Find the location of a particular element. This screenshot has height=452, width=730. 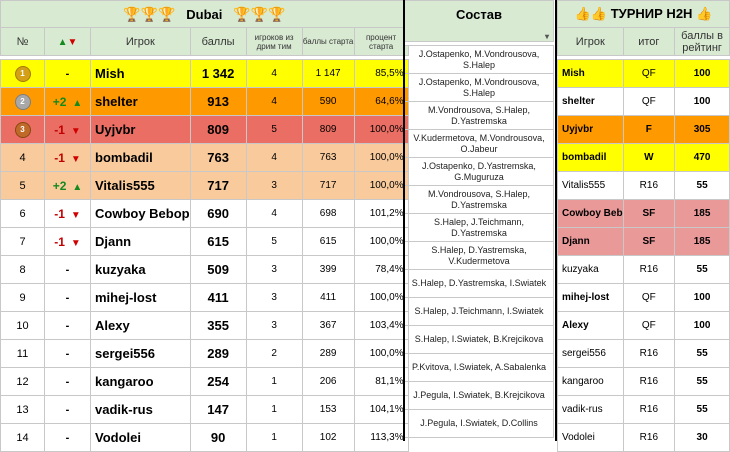

lineup-cell: J.Ostapenko, M.Vondrousova, S.Halep is located at coordinates (479, 87).